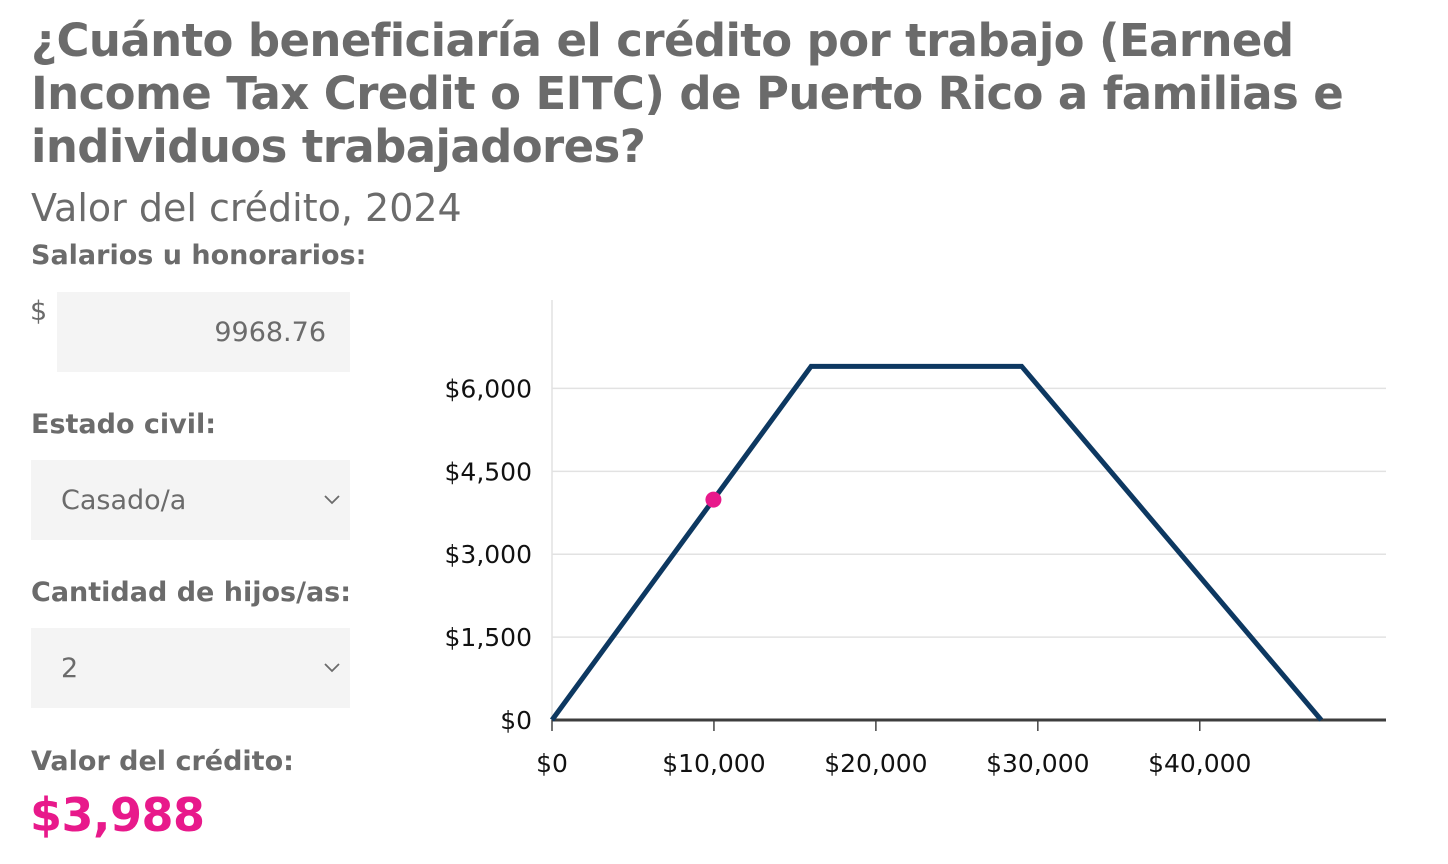  I want to click on y-tick-label: $3,000, so click(488, 554).